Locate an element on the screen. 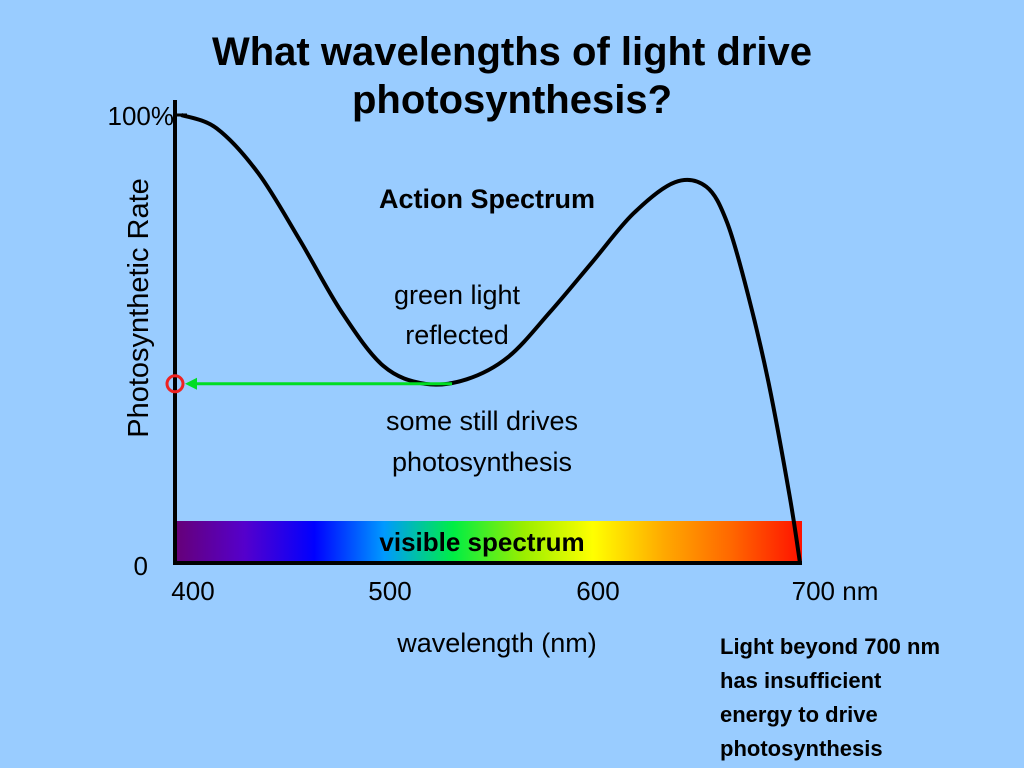 The width and height of the screenshot is (1024, 768). green-arrow-head is located at coordinates (191, 383).